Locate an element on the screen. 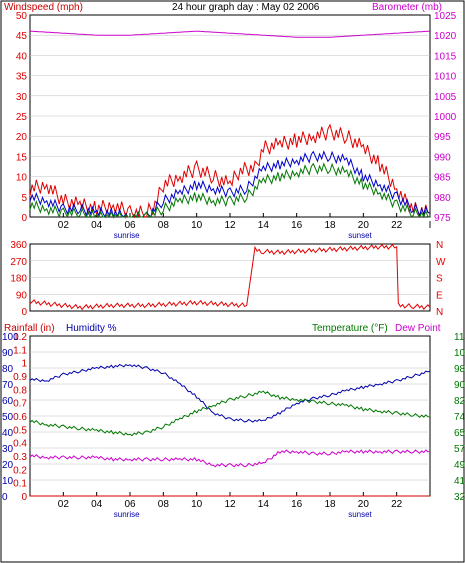 This screenshot has width=465, height=563. temp-tick-label: 49 is located at coordinates (459, 465).